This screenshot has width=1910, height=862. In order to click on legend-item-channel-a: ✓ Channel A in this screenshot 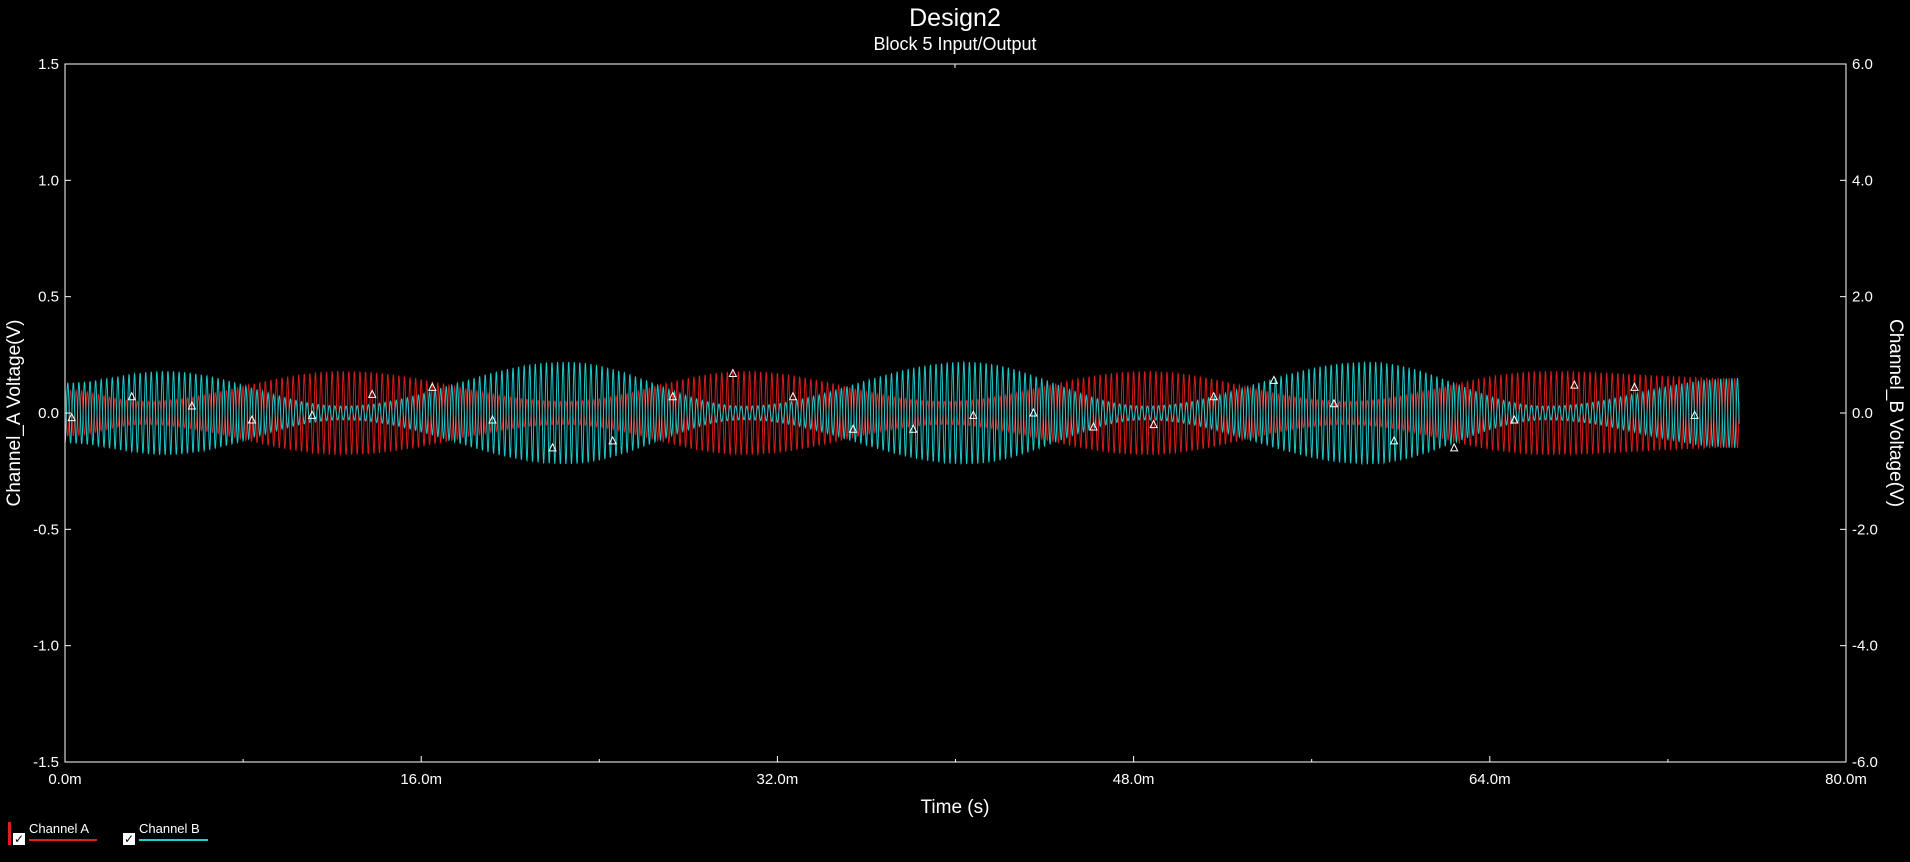, I will do `click(52, 833)`.